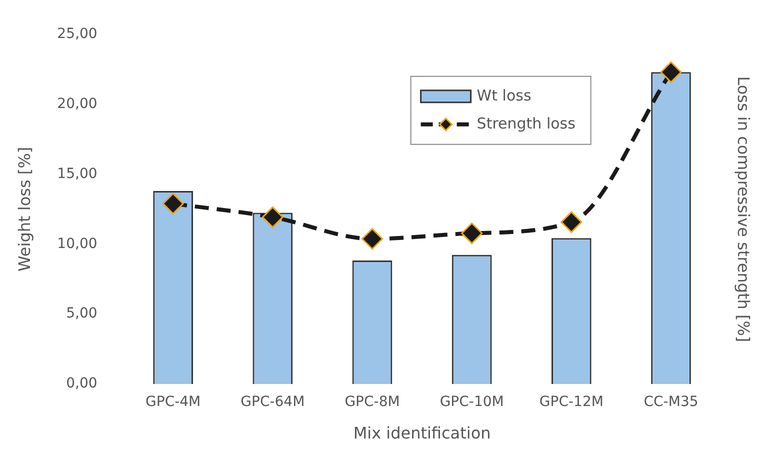 The image size is (770, 456). Describe the element at coordinates (82, 314) in the screenshot. I see `y-tick-label: 5,00` at that location.